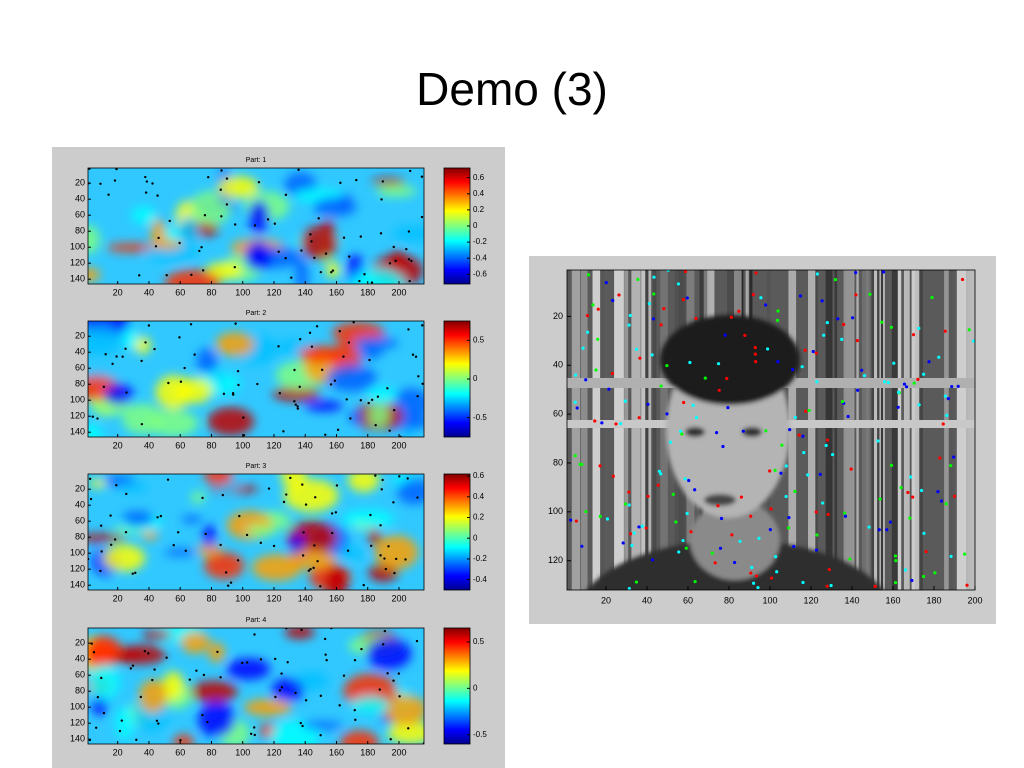 Image resolution: width=1024 pixels, height=768 pixels. I want to click on plot-frame, so click(256, 379).